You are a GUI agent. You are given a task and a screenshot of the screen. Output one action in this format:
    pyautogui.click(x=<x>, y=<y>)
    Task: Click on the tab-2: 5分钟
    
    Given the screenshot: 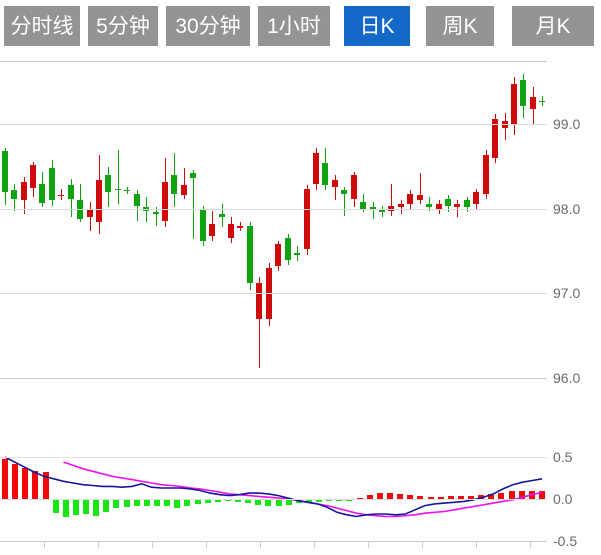 What is the action you would take?
    pyautogui.click(x=123, y=26)
    